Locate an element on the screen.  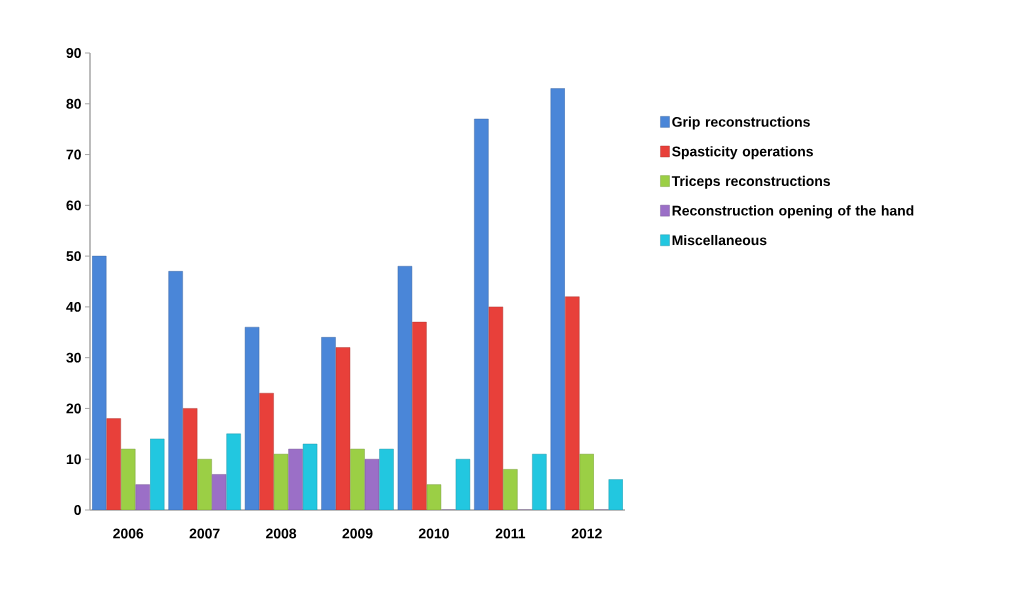
x-tick-label: 2007 is located at coordinates (204, 533).